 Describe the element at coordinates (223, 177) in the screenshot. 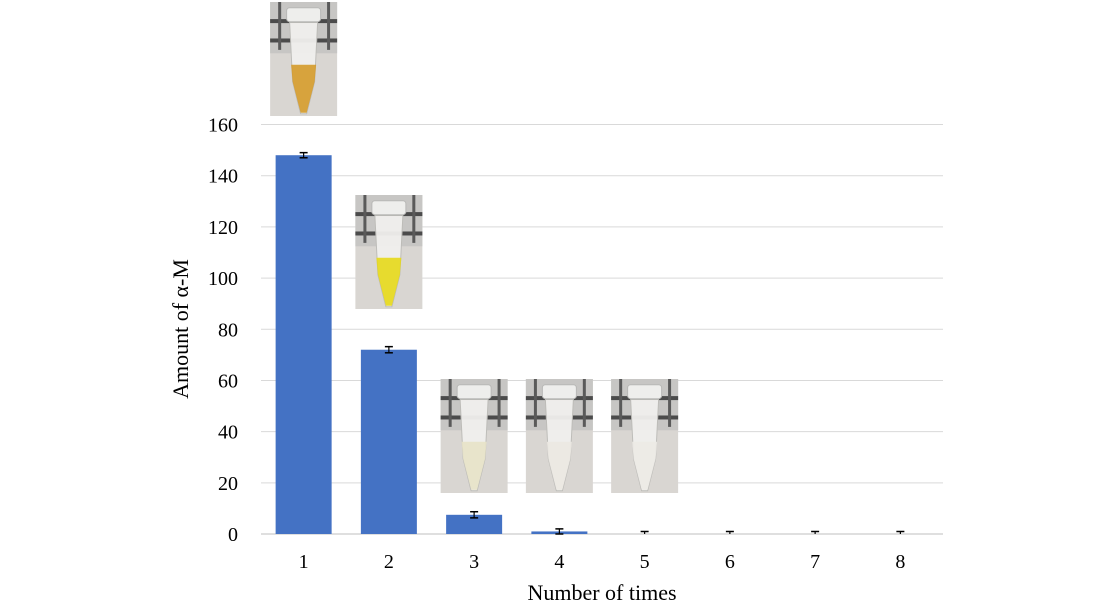

I see `y-tick-label: 140` at that location.